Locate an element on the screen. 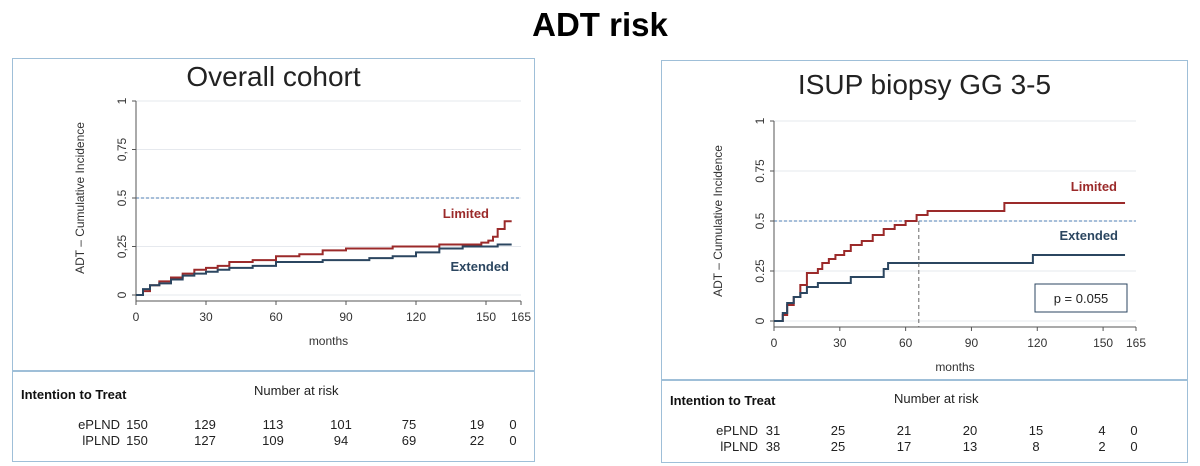 This screenshot has height=466, width=1200. risk-cell: 20 is located at coordinates (970, 430).